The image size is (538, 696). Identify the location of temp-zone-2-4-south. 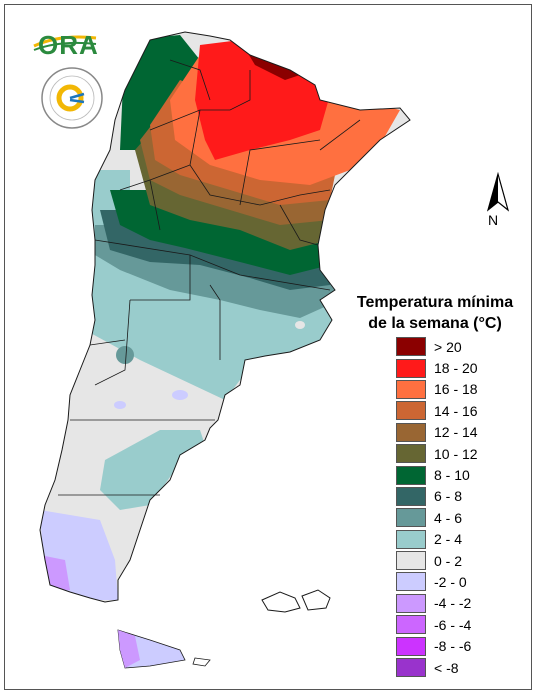
(152, 470).